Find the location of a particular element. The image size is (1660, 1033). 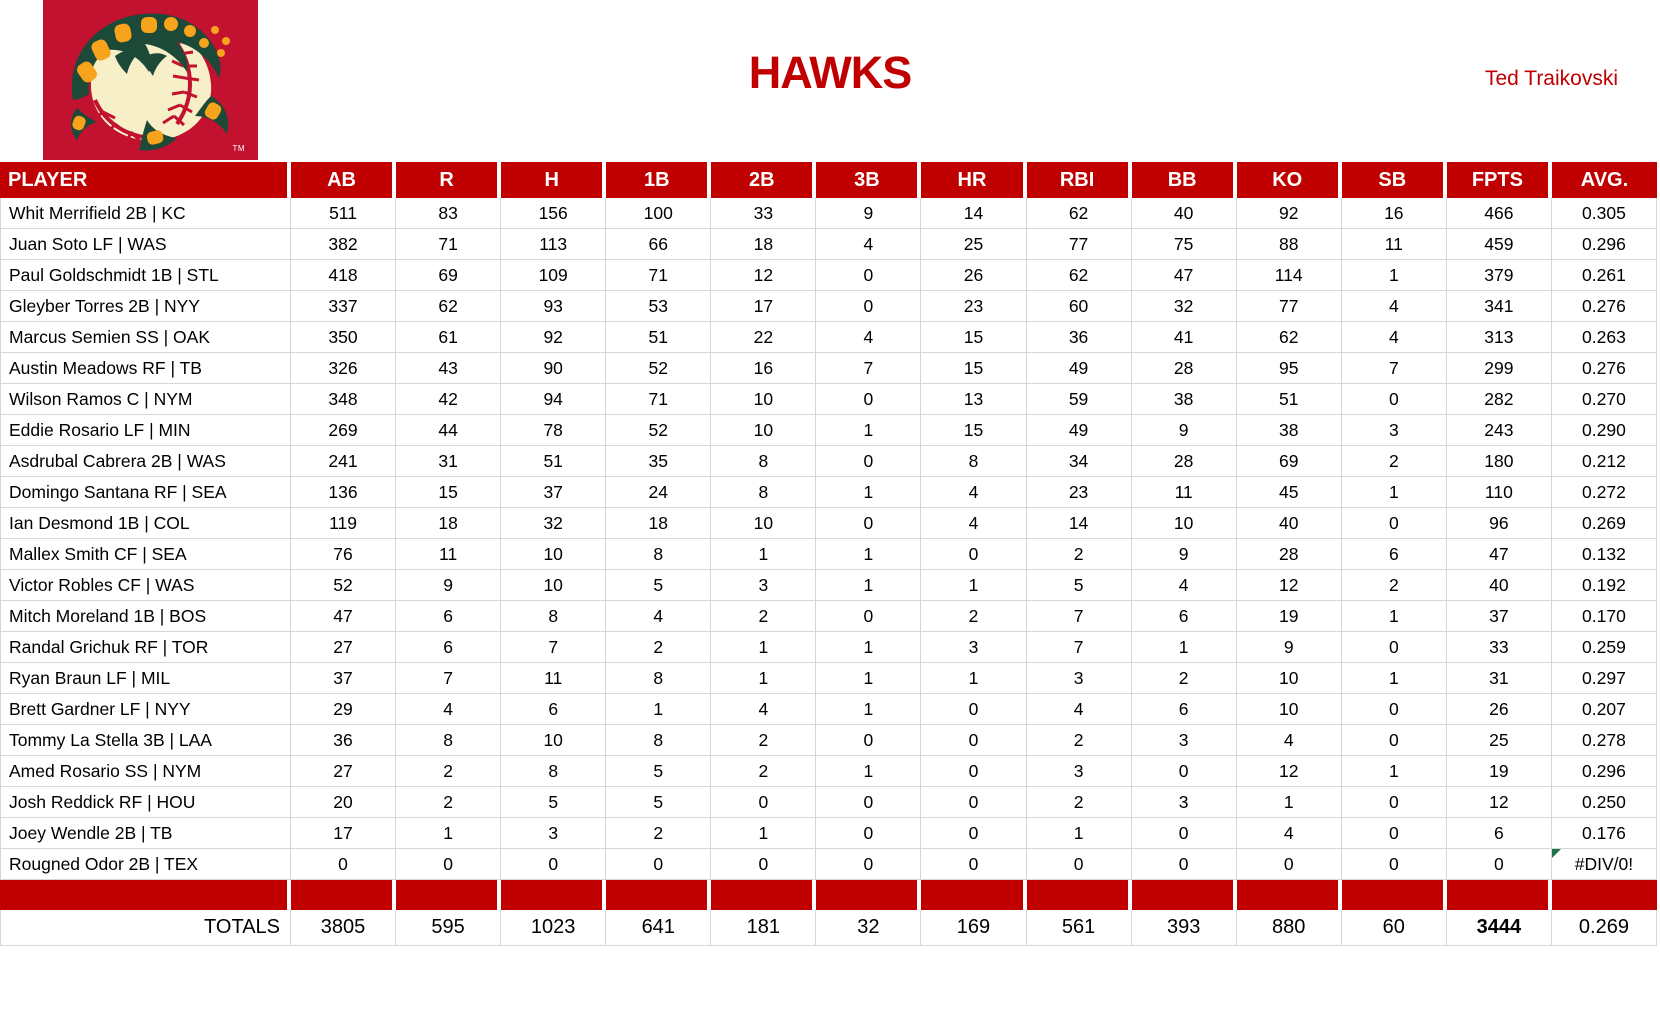

stat-cell-h: 0 is located at coordinates (554, 864).